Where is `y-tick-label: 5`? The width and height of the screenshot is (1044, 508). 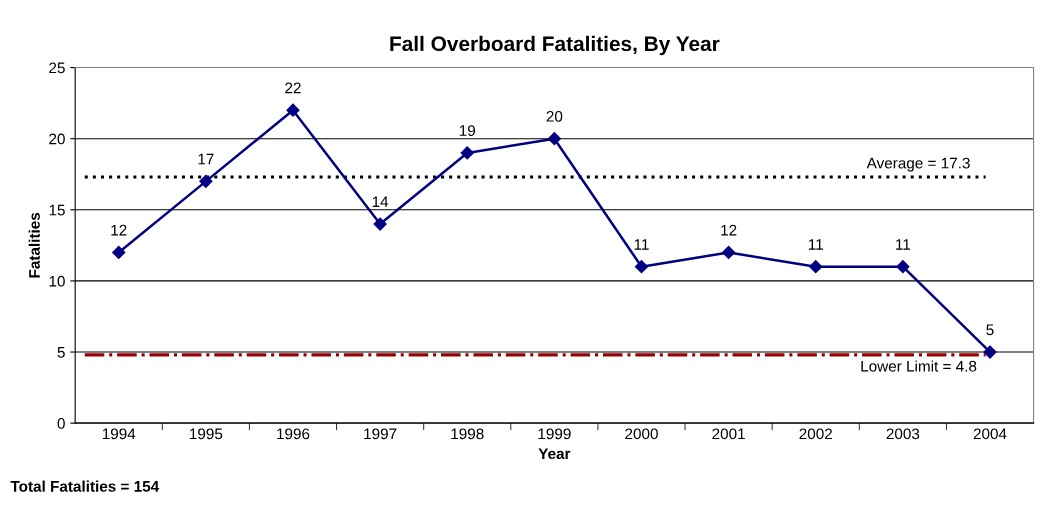
y-tick-label: 5 is located at coordinates (61, 352).